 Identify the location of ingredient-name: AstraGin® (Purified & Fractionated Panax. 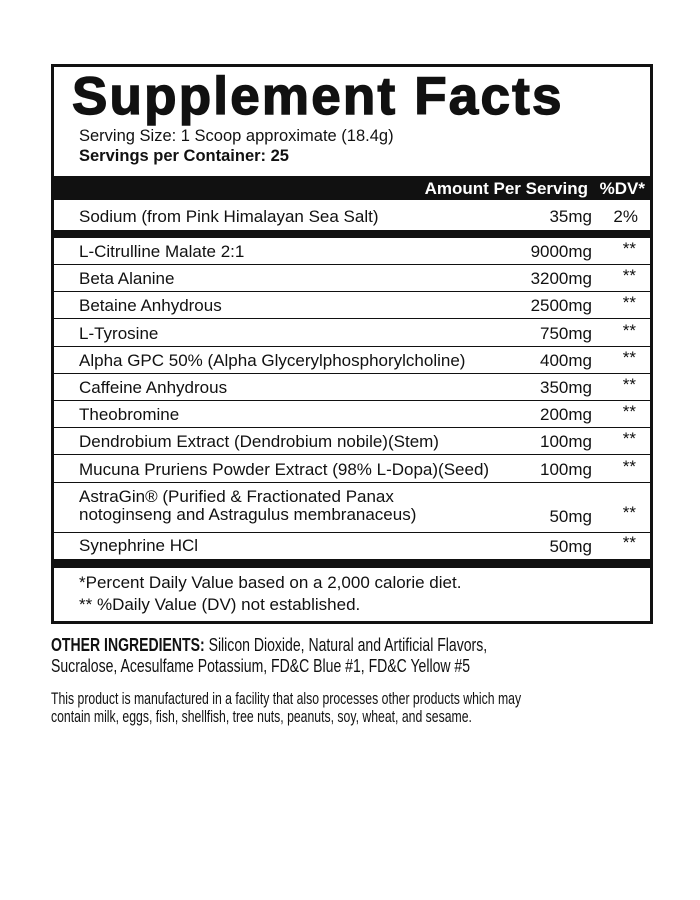
(236, 496).